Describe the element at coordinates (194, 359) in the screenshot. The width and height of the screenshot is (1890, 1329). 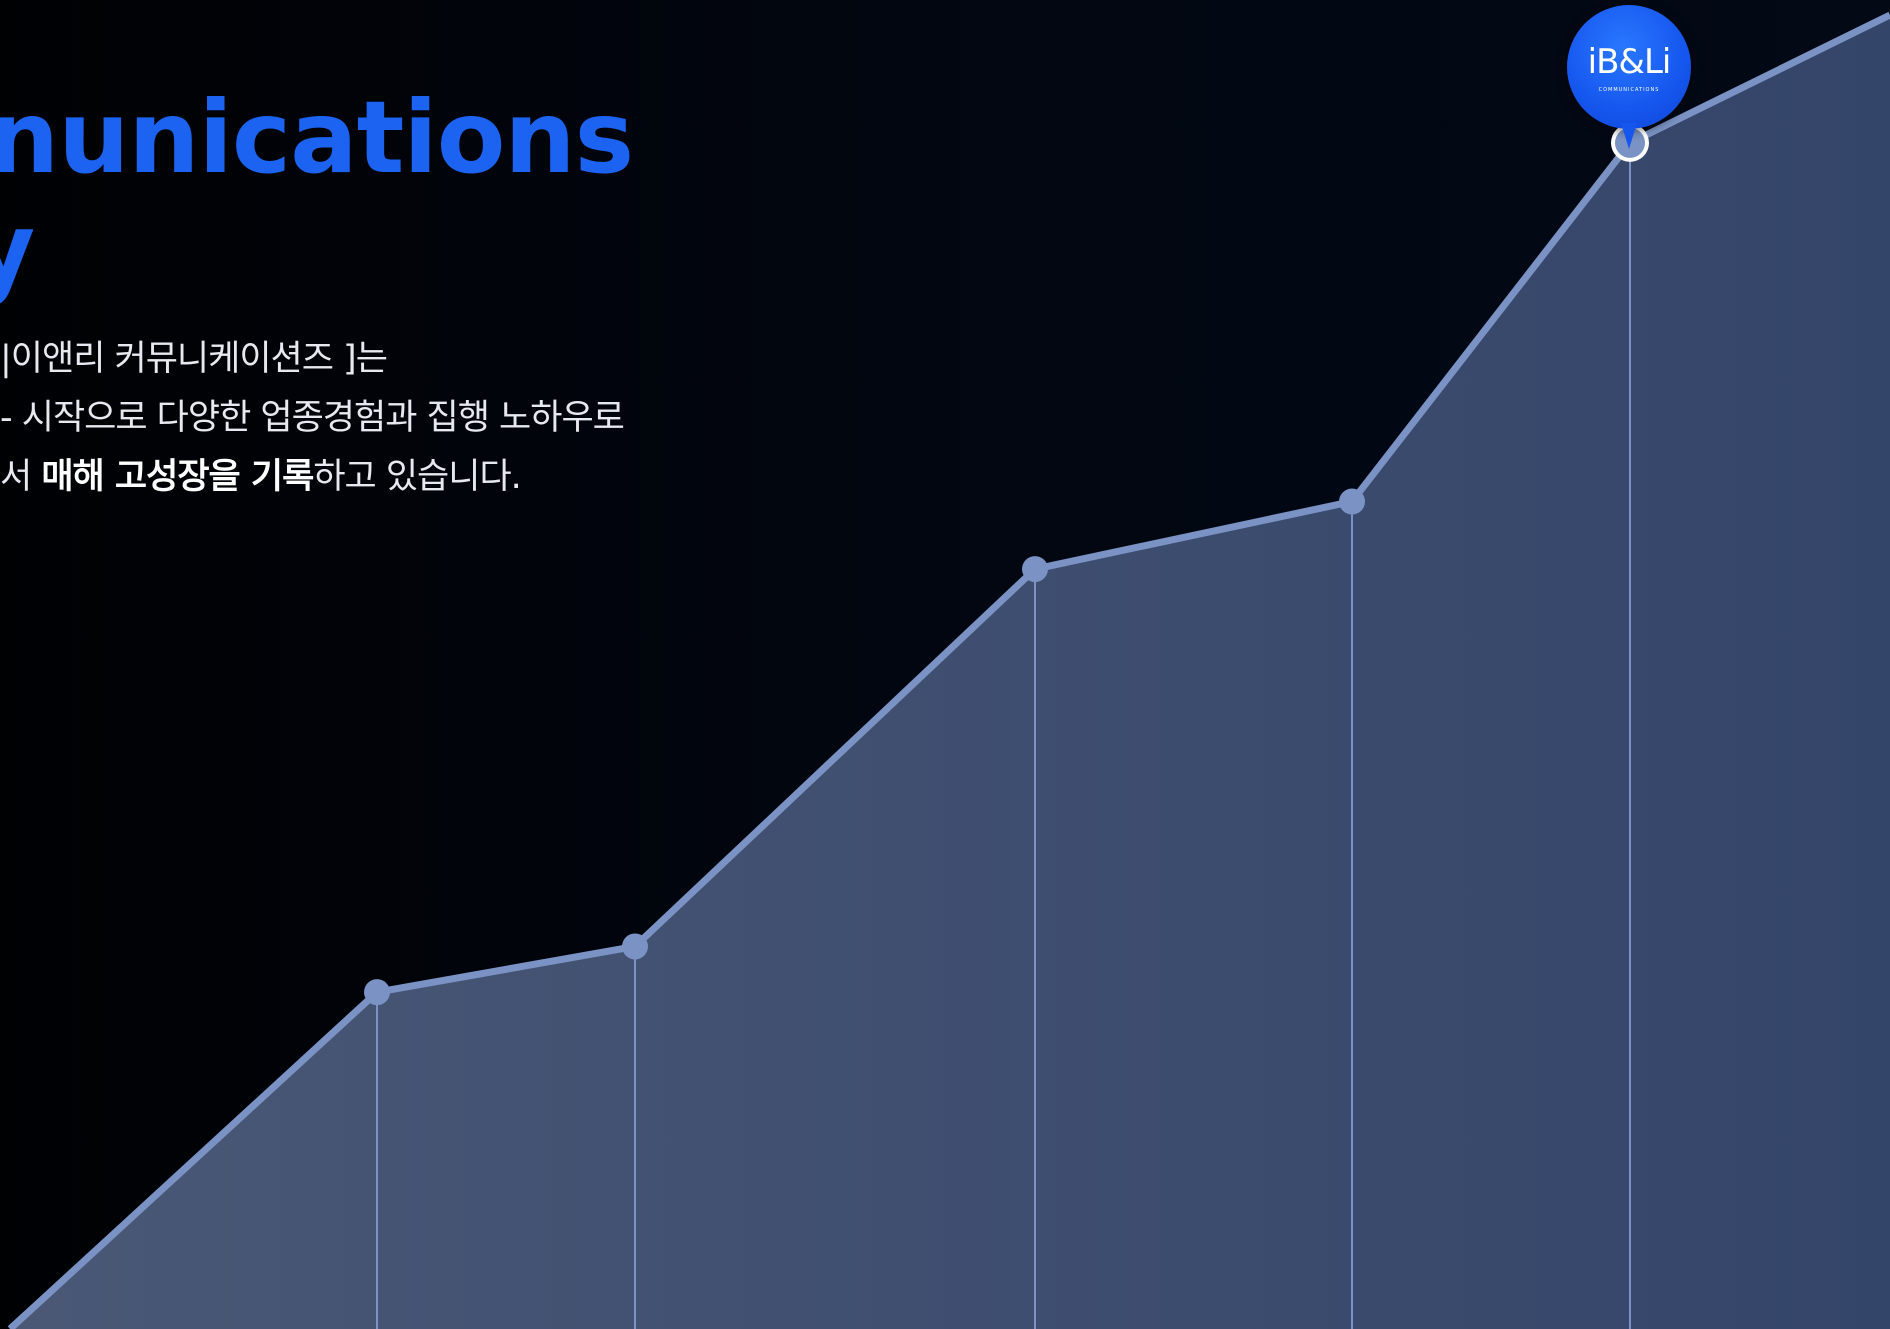
I see `intro-line-1: |이앤리 커뮤니케이션즈 ]는` at that location.